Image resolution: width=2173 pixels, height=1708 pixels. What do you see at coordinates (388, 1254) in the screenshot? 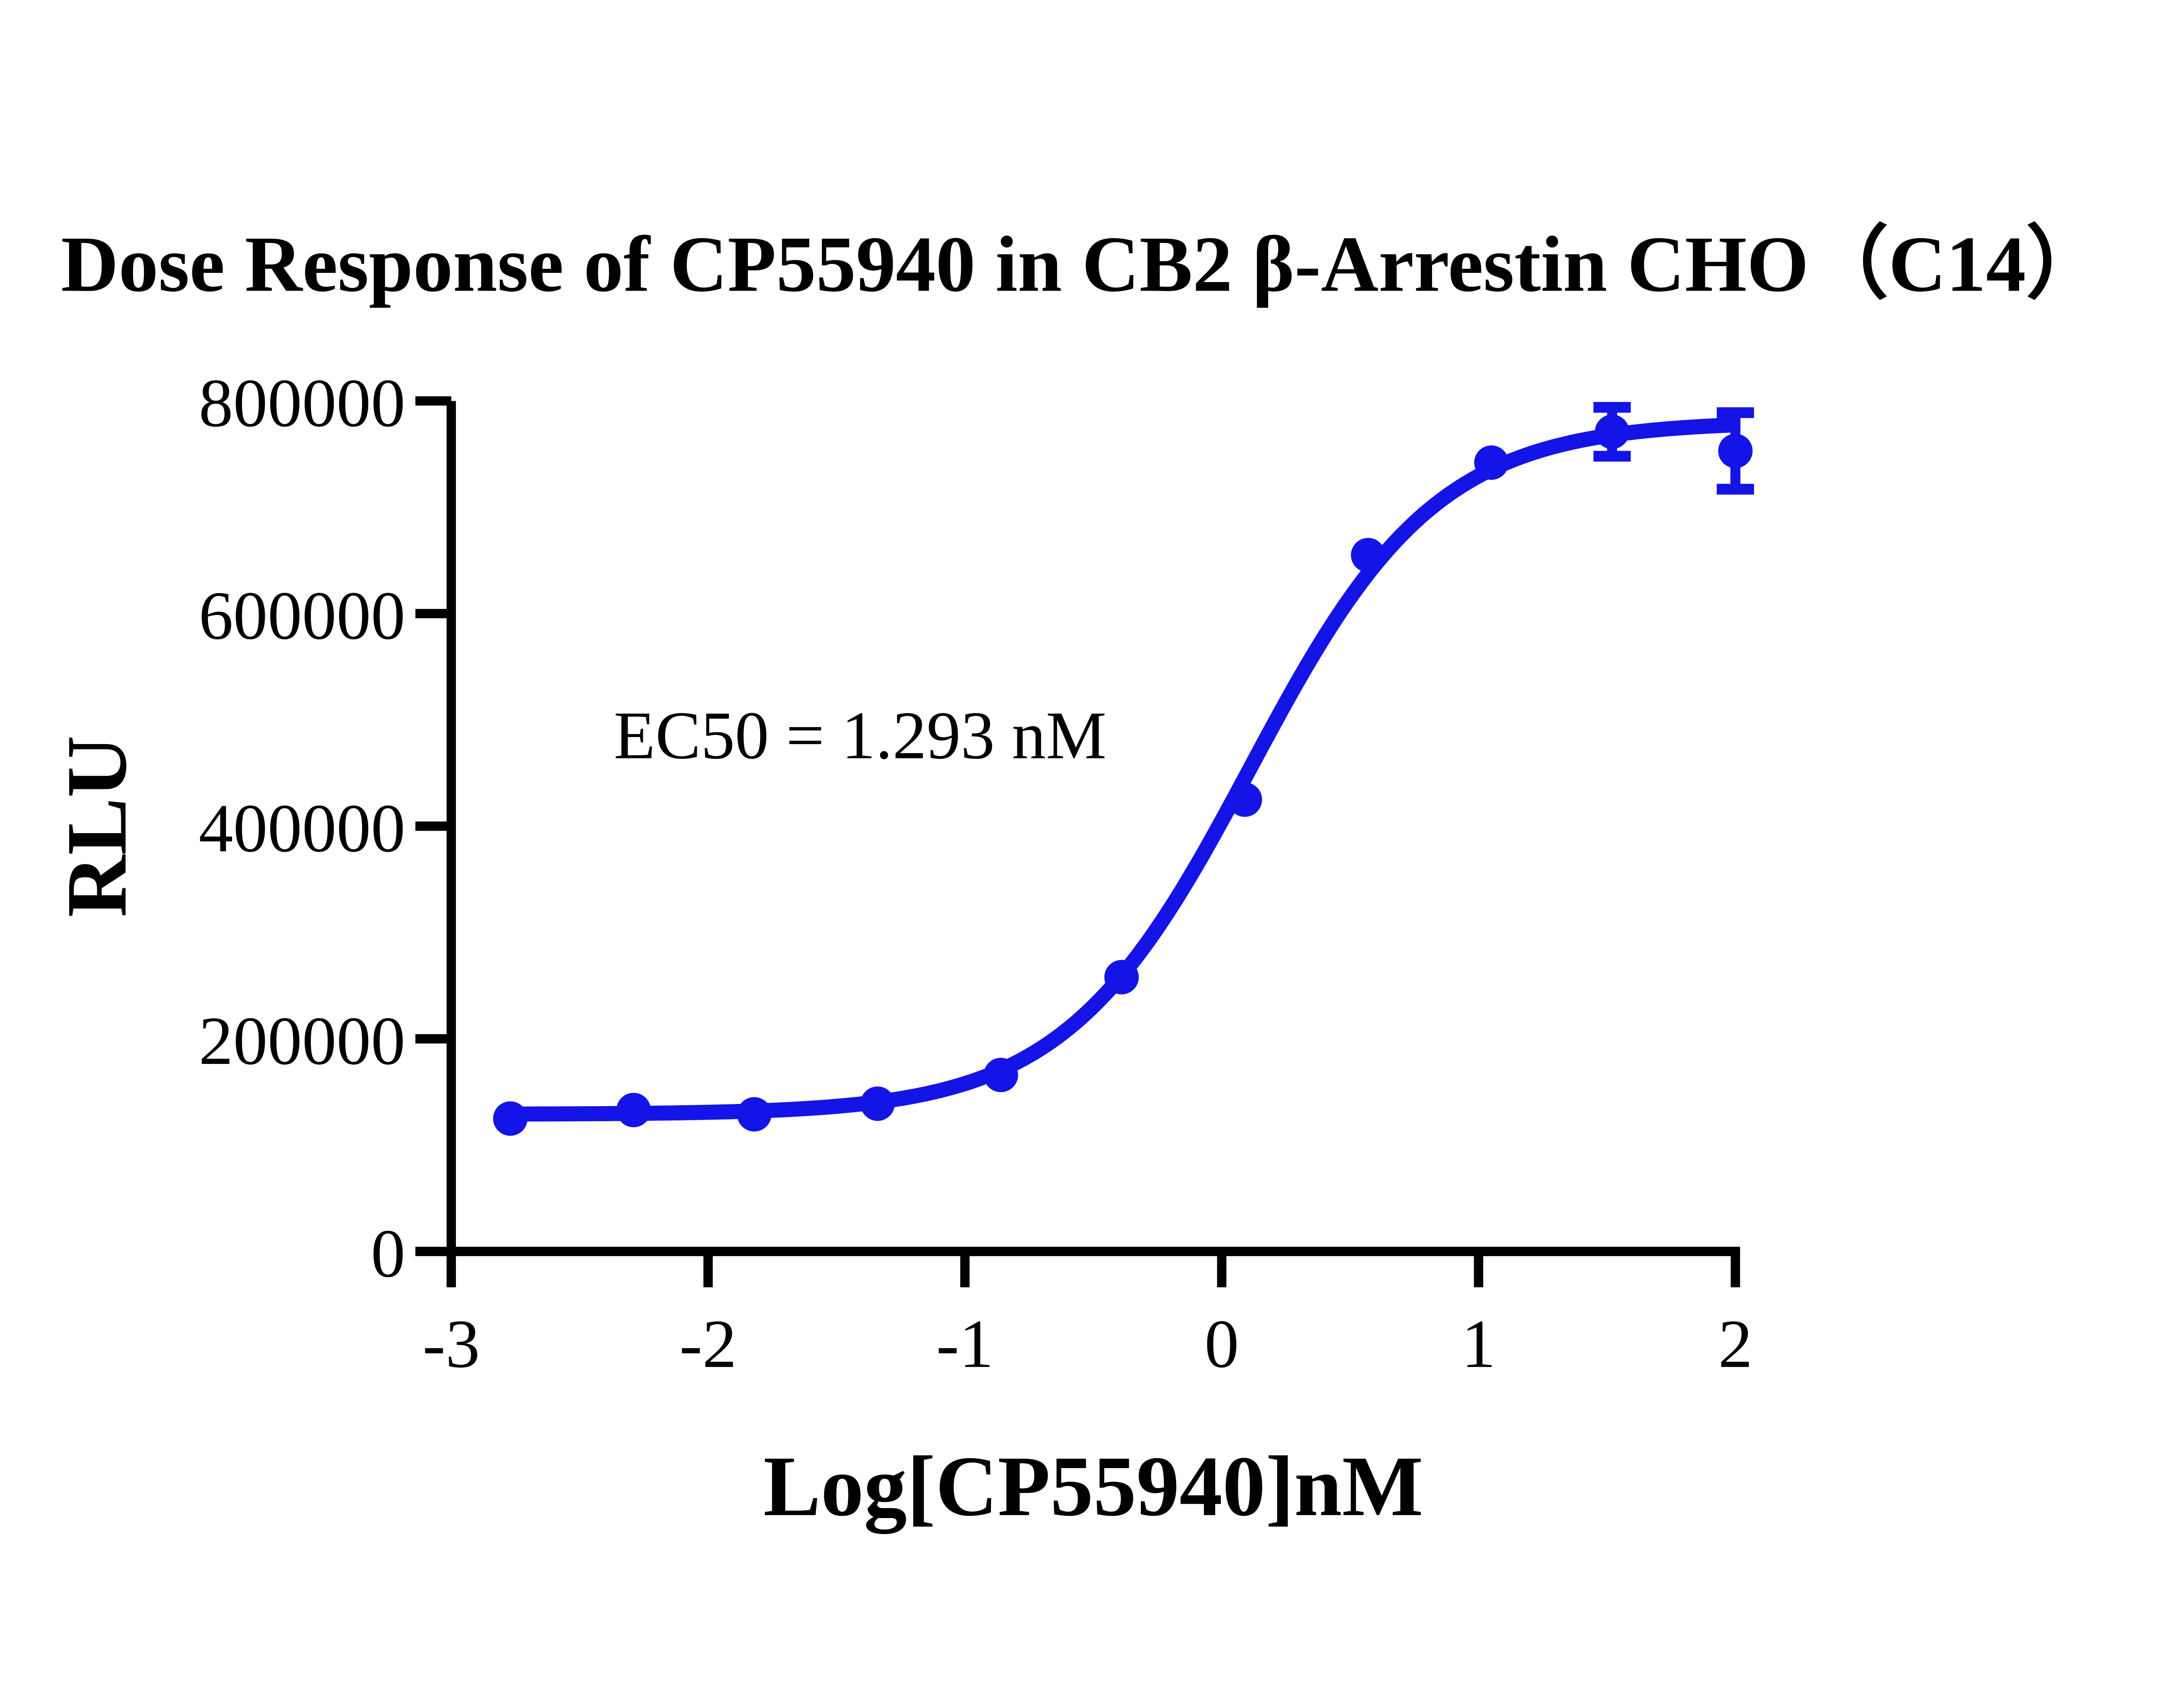
I see `y-tick-label: 0` at bounding box center [388, 1254].